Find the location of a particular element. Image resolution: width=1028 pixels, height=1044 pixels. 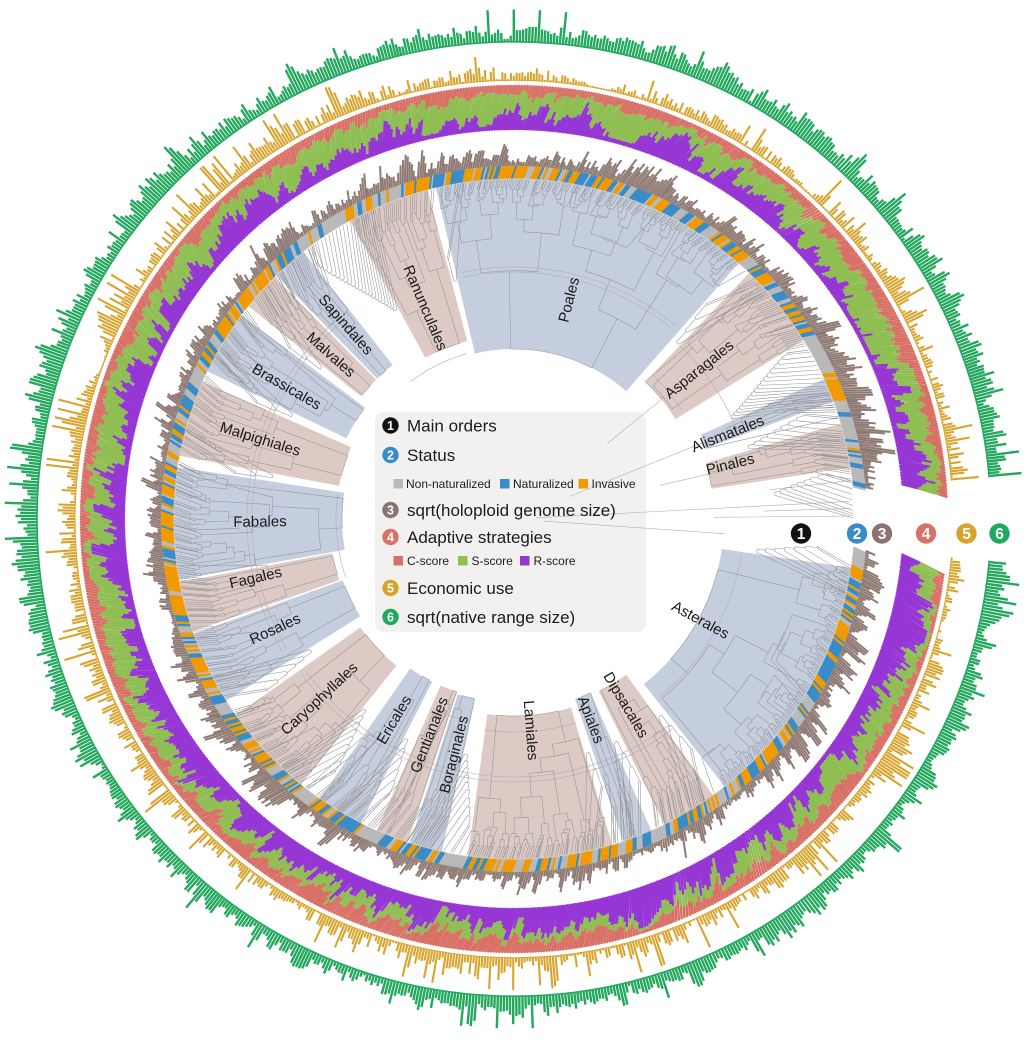

svg-text: S-score is located at coordinates (493, 561).